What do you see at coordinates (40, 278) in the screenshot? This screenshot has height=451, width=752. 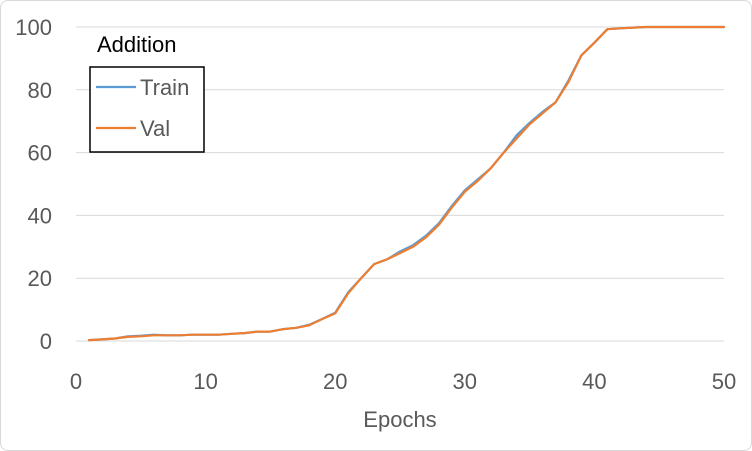 I see `y-tick-label: 20` at bounding box center [40, 278].